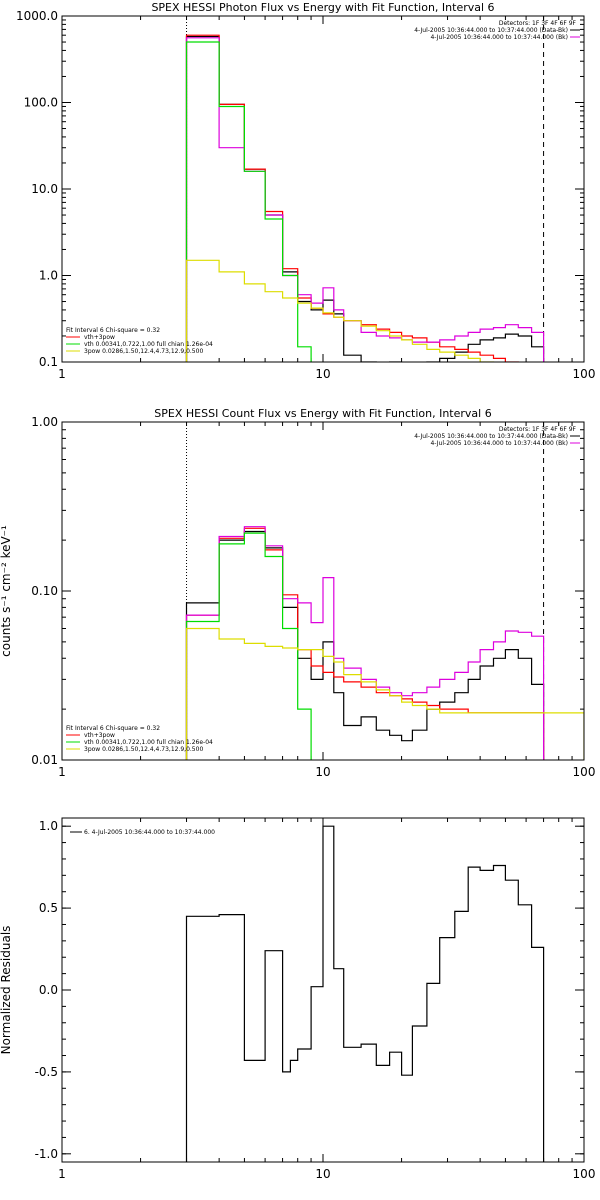 The height and width of the screenshot is (1200, 600). Describe the element at coordinates (584, 772) in the screenshot. I see `panel2-x-tick-label: 100` at that location.